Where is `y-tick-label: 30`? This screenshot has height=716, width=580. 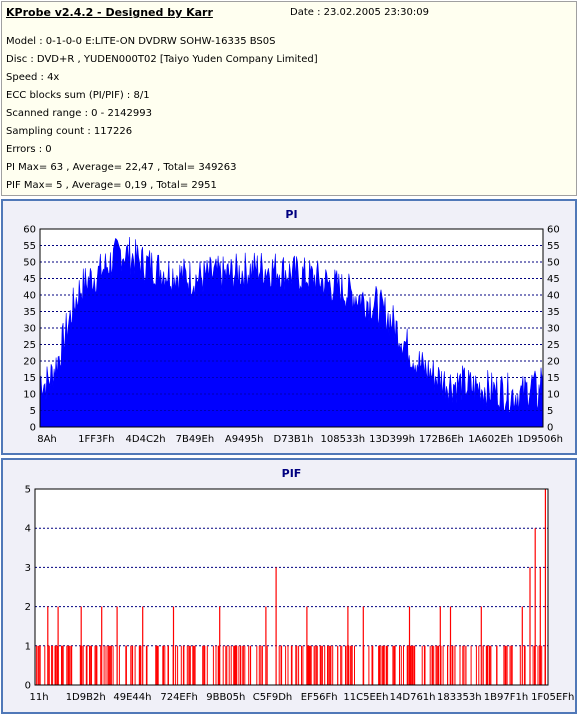
y-tick-label: 30 is located at coordinates (29, 329).